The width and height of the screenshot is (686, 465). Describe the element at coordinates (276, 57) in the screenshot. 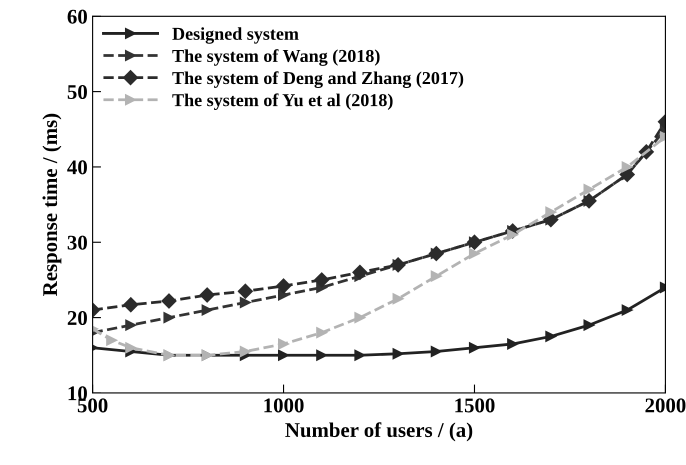

I see `legend-label: The system of Wang (2018)` at that location.